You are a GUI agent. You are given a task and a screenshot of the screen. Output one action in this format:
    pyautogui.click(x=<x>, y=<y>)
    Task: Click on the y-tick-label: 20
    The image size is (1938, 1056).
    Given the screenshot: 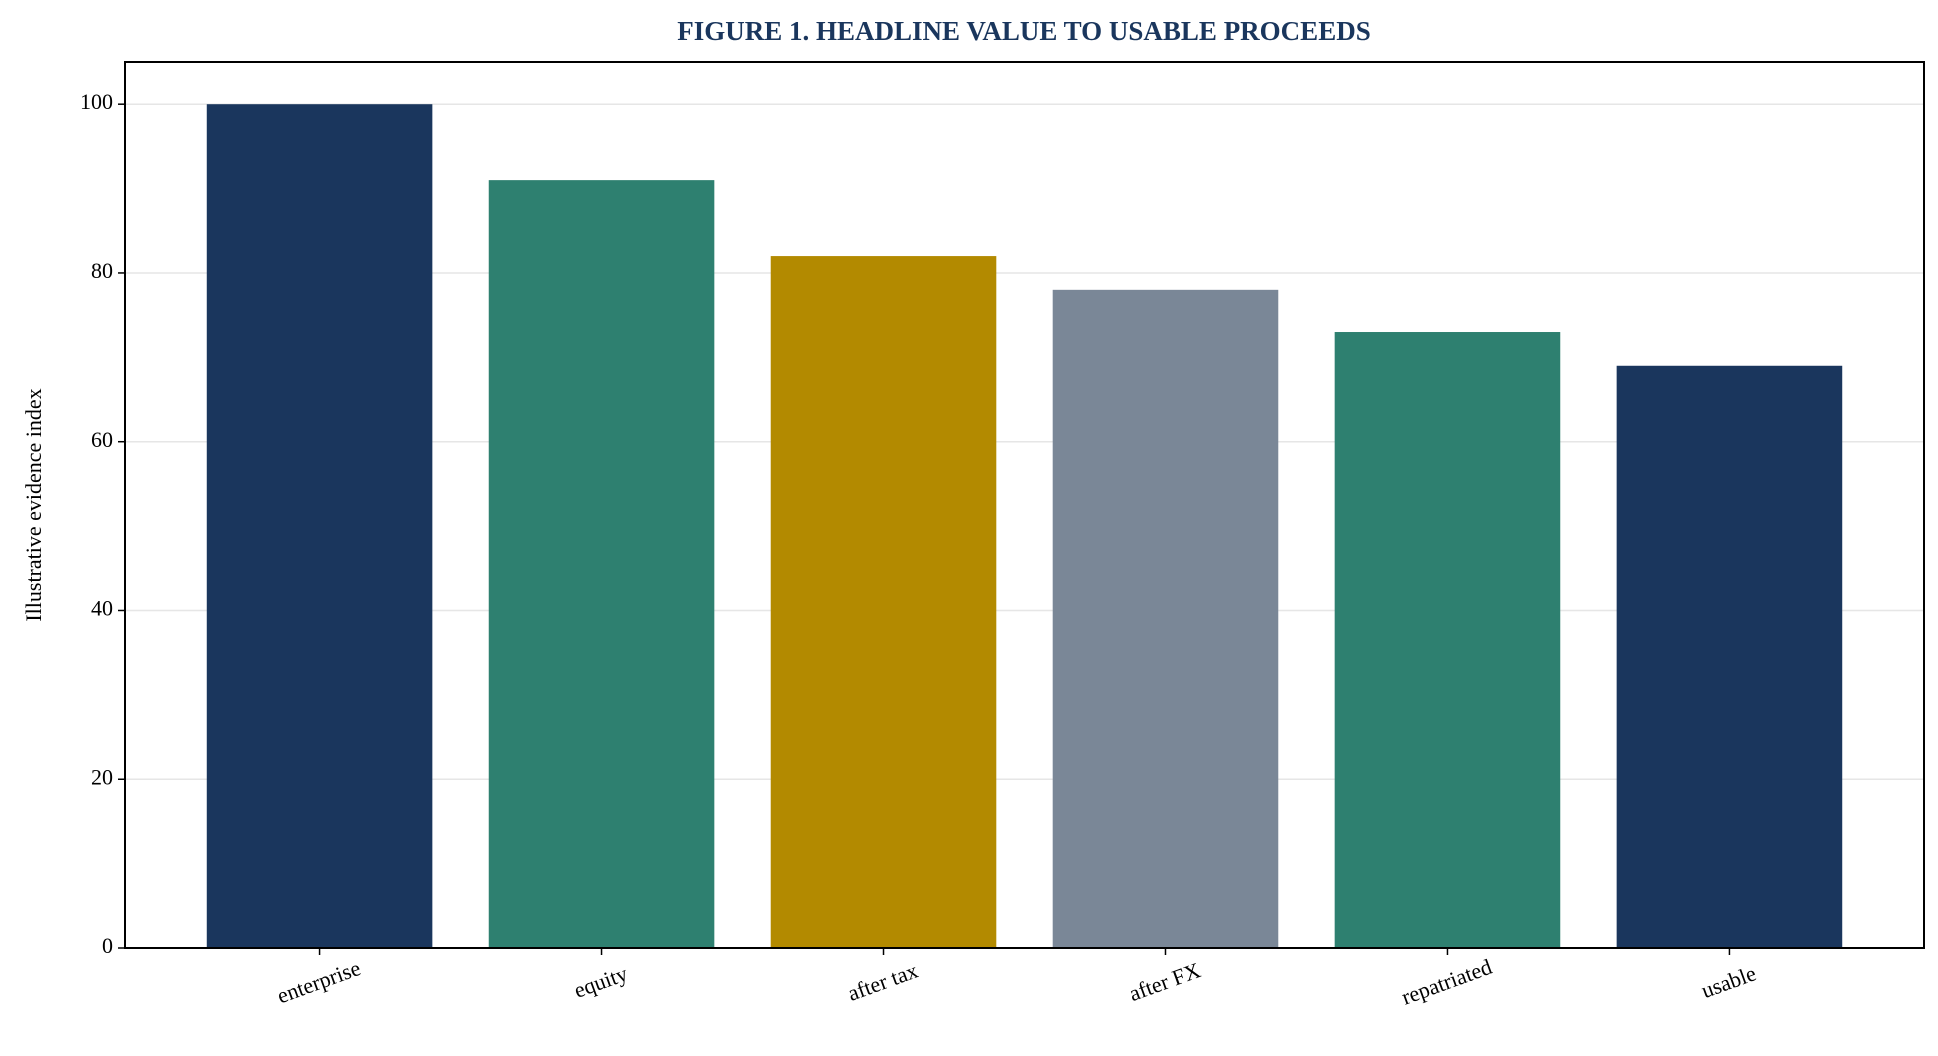 What is the action you would take?
    pyautogui.click(x=102, y=776)
    